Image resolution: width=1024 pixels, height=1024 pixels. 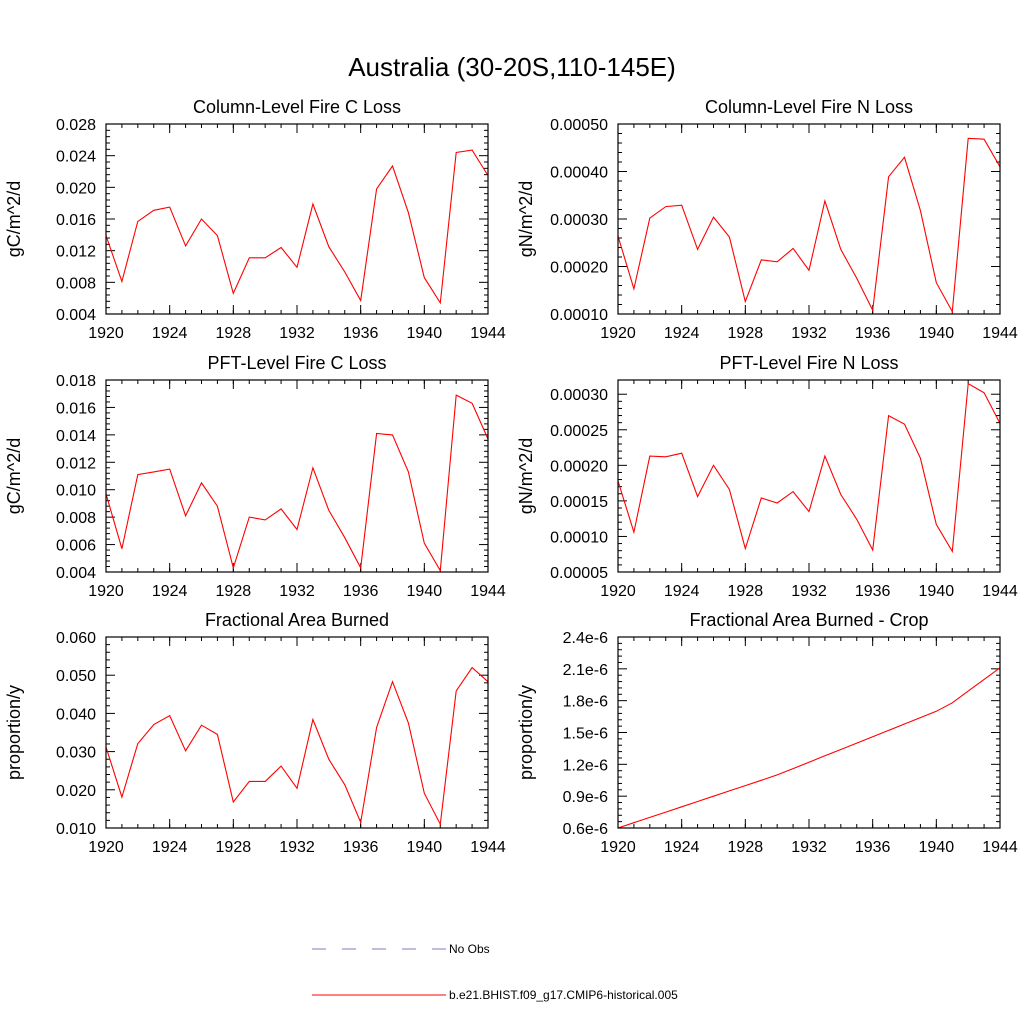 What do you see at coordinates (76, 753) in the screenshot?
I see `y-tick-label: 0.030` at bounding box center [76, 753].